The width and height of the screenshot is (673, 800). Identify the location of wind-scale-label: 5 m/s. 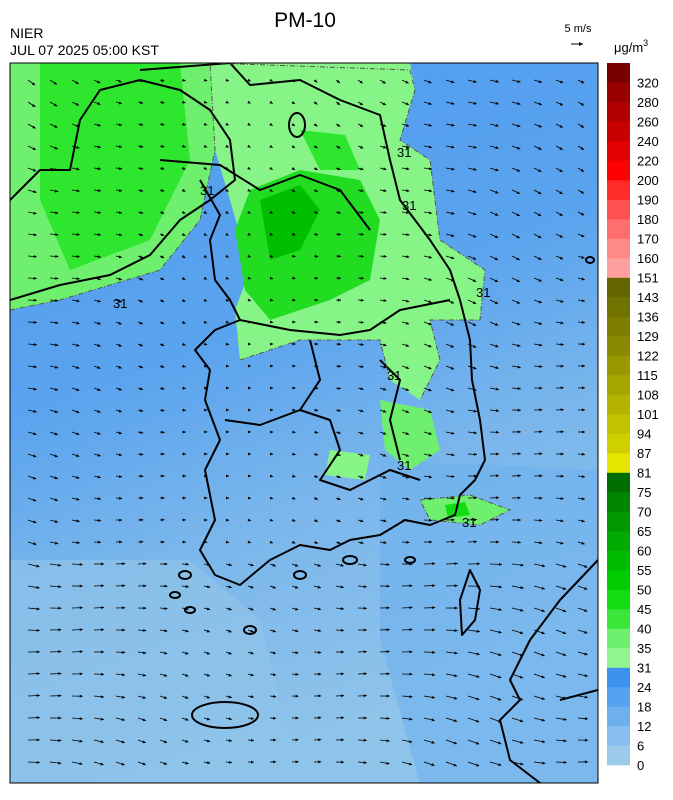
(578, 29).